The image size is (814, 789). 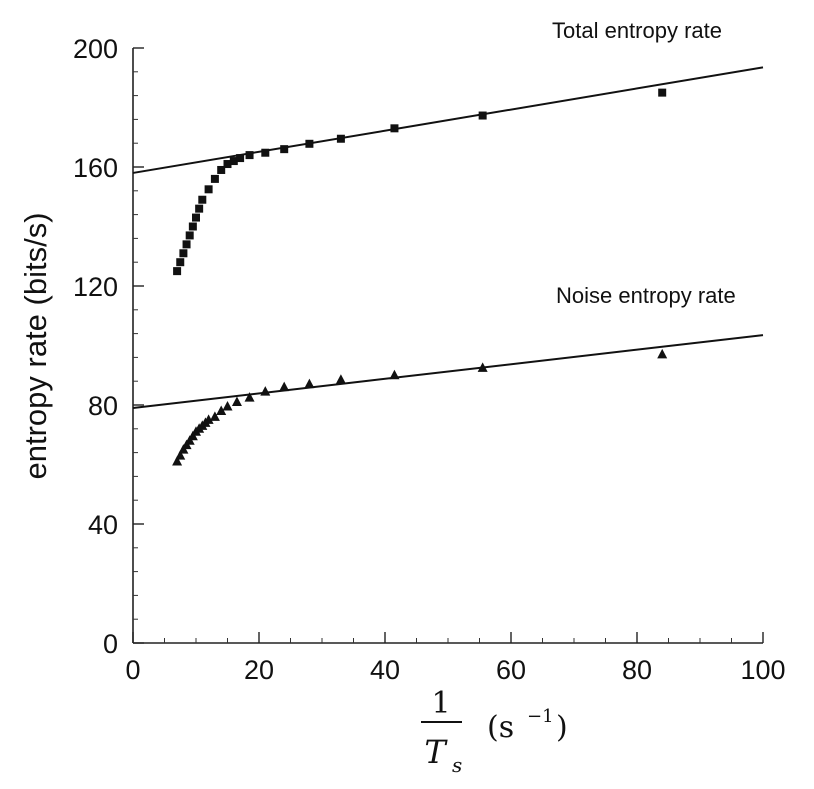 I want to click on y-tick-label: 160, so click(x=95, y=168).